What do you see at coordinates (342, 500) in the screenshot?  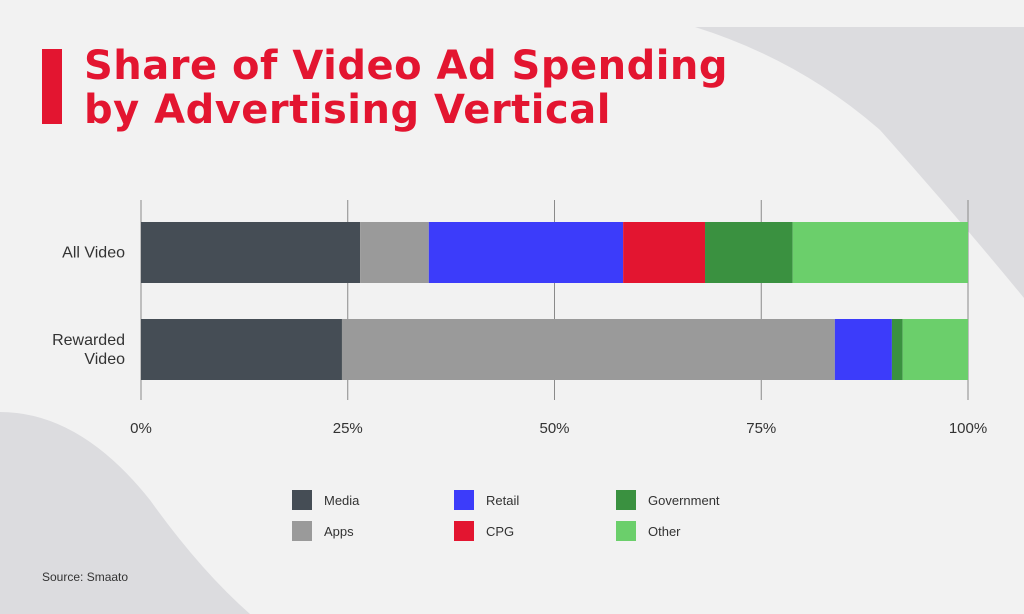 I see `legend-label: Media` at bounding box center [342, 500].